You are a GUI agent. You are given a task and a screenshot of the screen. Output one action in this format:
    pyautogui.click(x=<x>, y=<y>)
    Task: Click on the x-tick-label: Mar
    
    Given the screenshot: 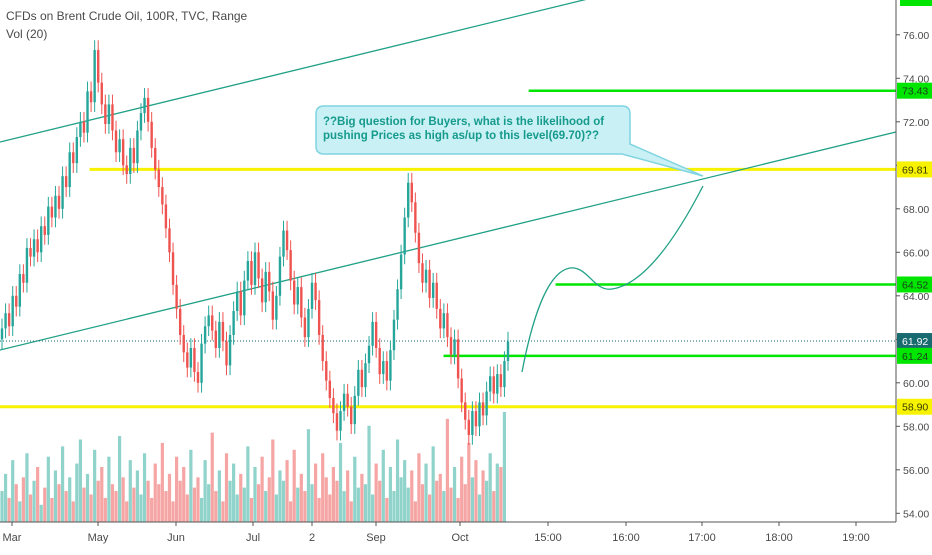 What is the action you would take?
    pyautogui.click(x=12, y=538)
    